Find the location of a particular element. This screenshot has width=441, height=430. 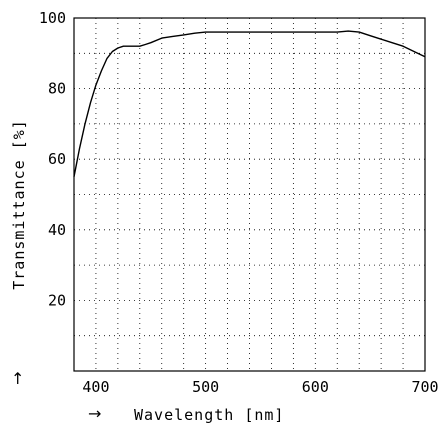

x-tick-label: 600 is located at coordinates (315, 387).